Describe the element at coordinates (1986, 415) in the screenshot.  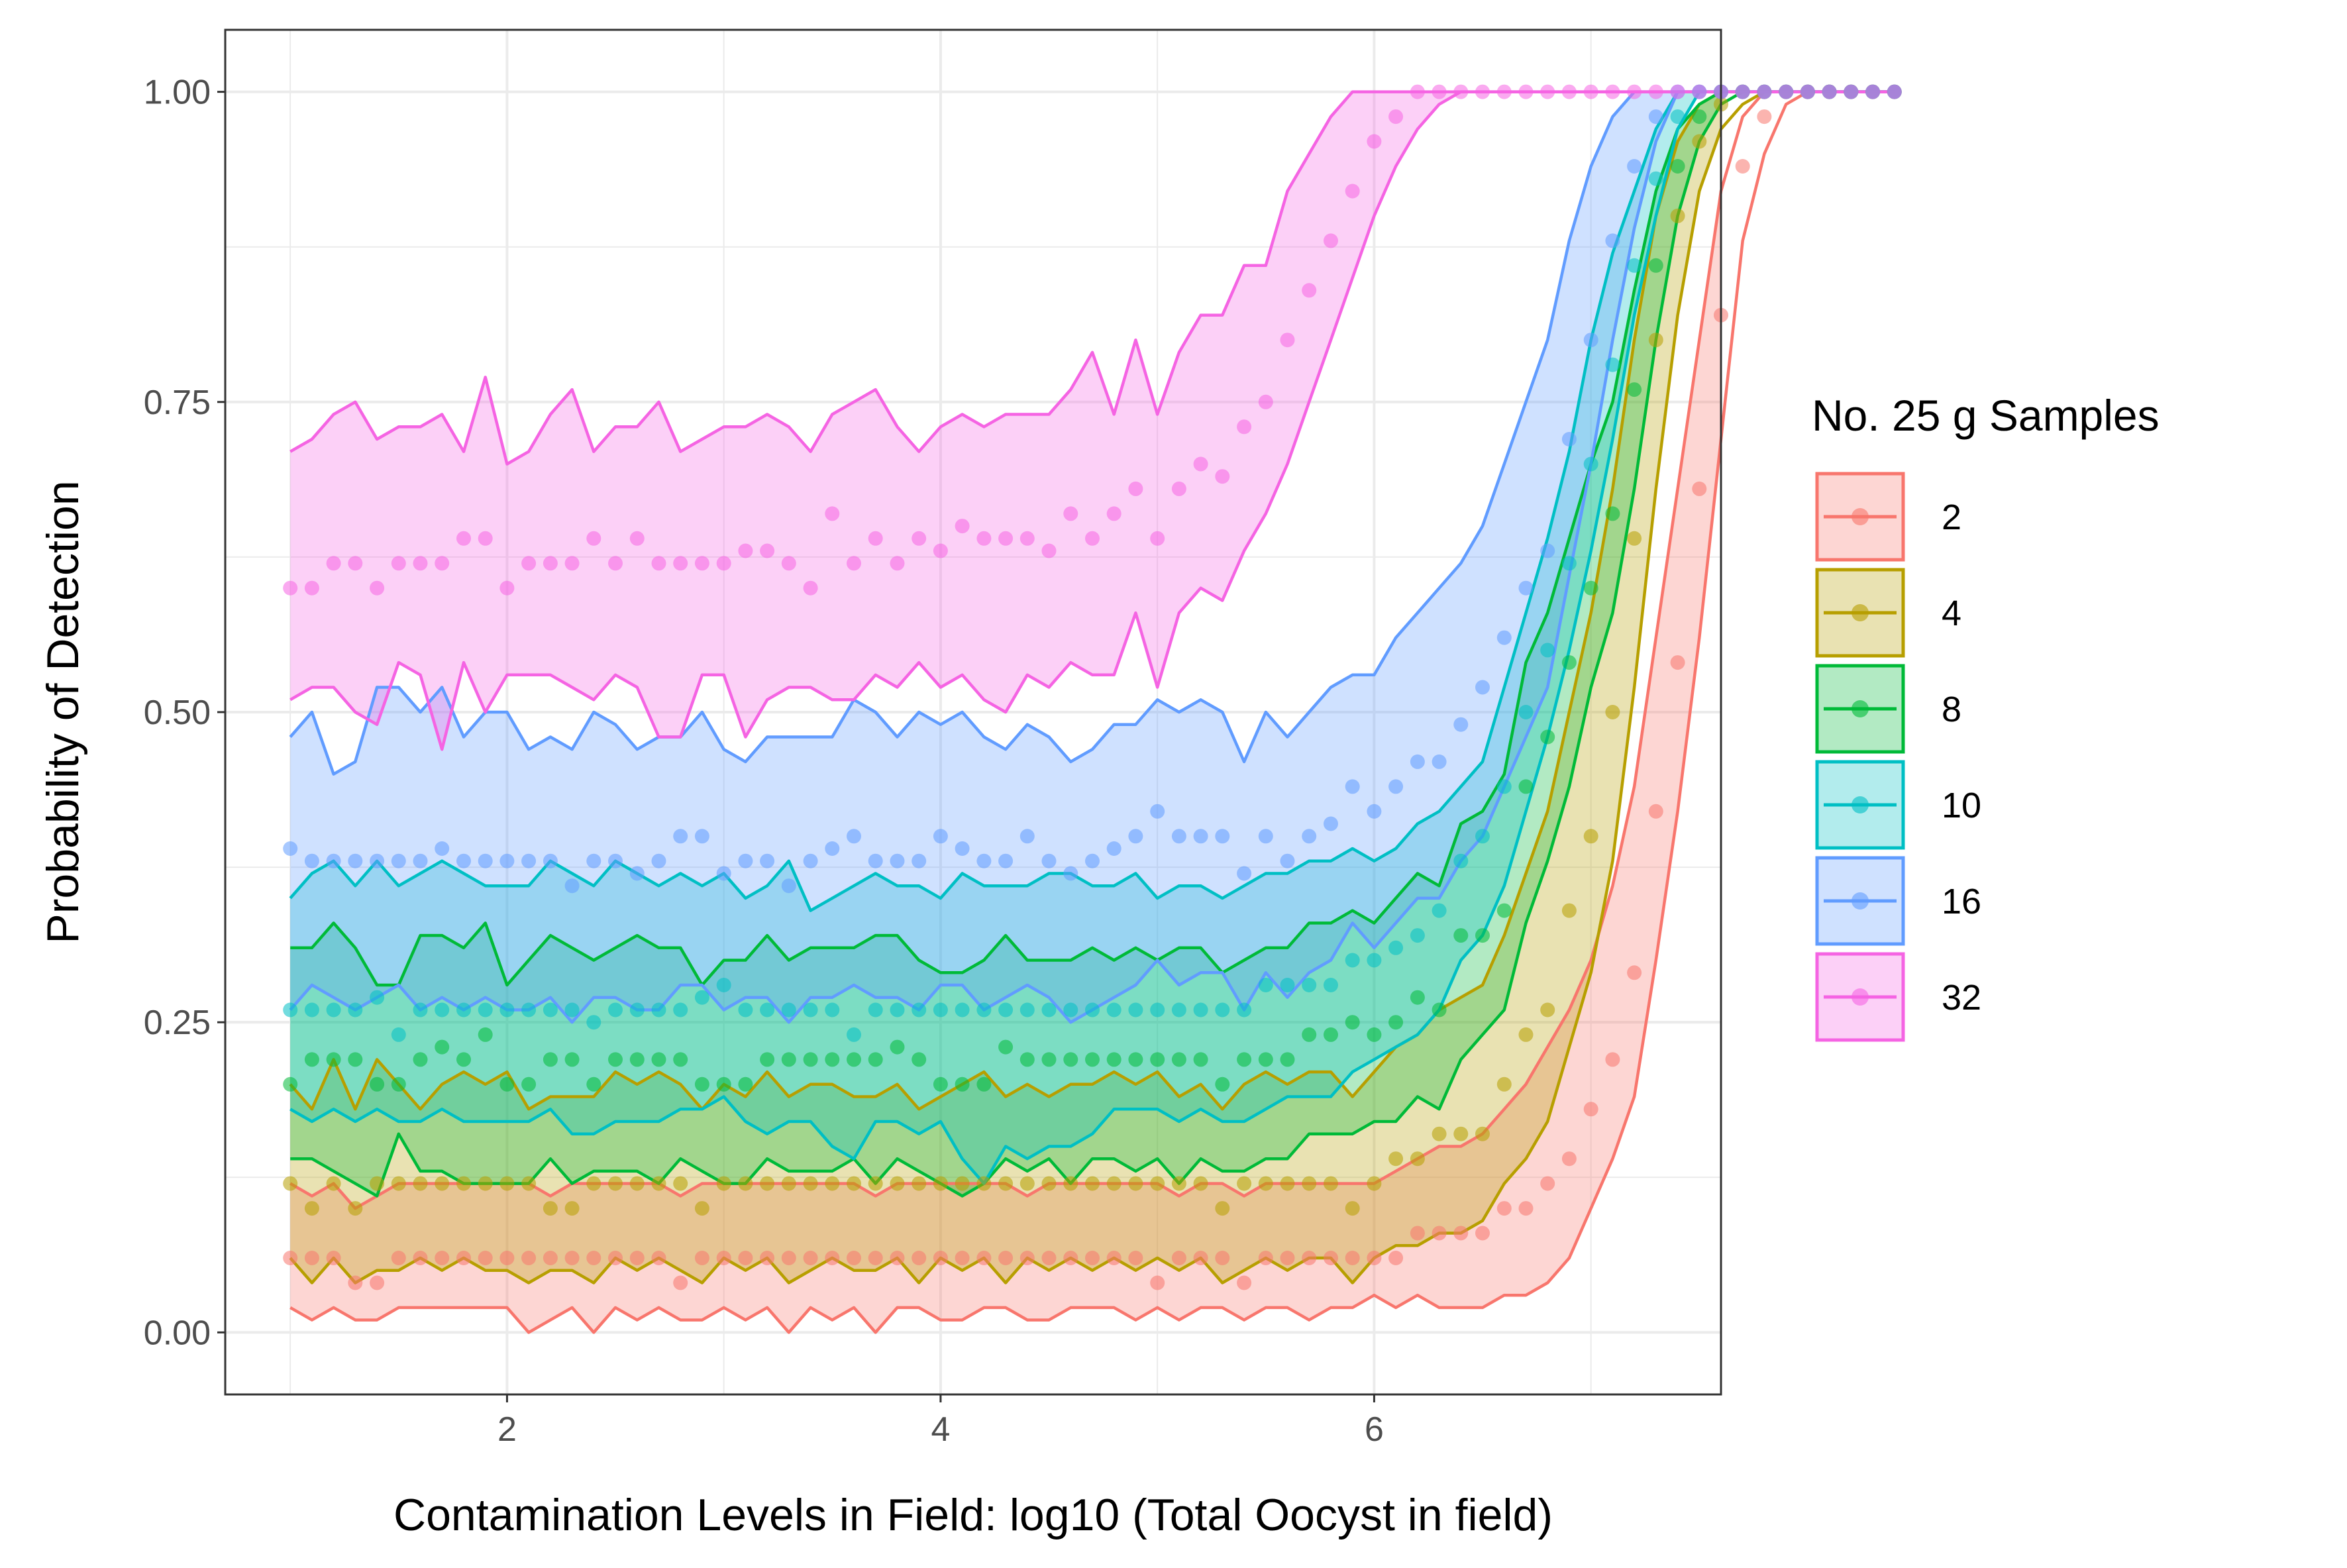
I see `legend-title: No. 25 g Samples` at that location.